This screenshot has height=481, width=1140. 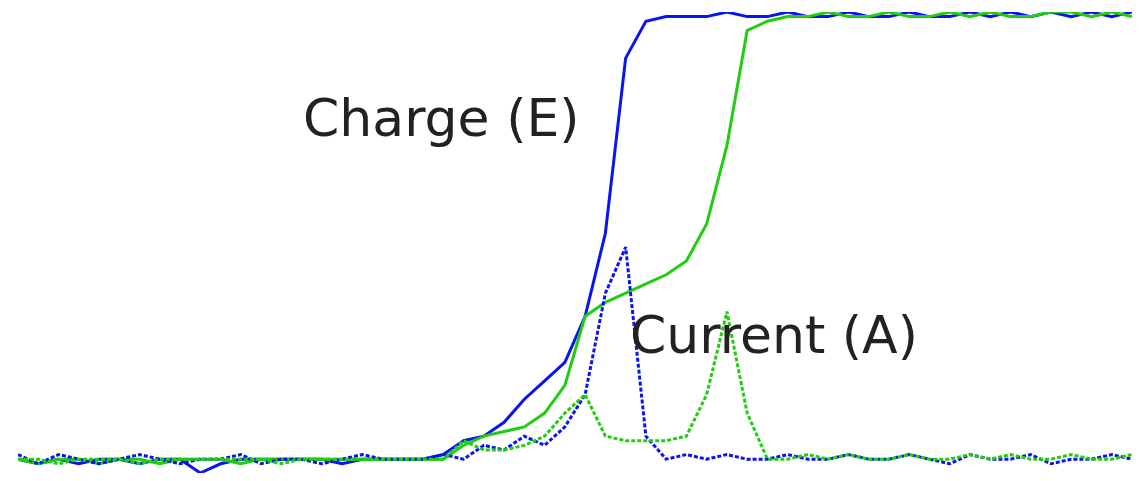 I want to click on annotation: Charge (E), so click(x=441, y=118).